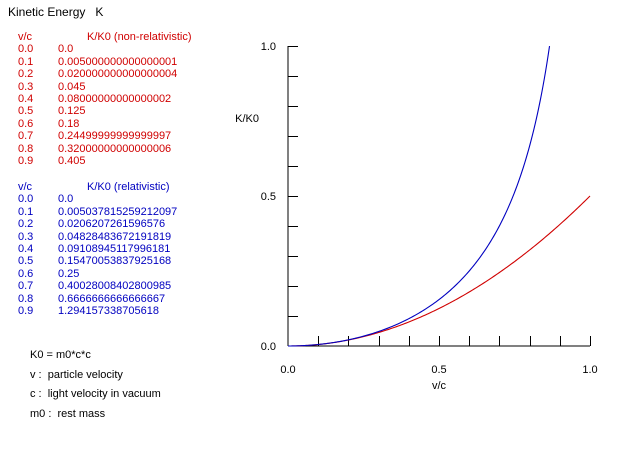  What do you see at coordinates (118, 61) in the screenshot?
I see `cell-k: 0.005000000000000001` at bounding box center [118, 61].